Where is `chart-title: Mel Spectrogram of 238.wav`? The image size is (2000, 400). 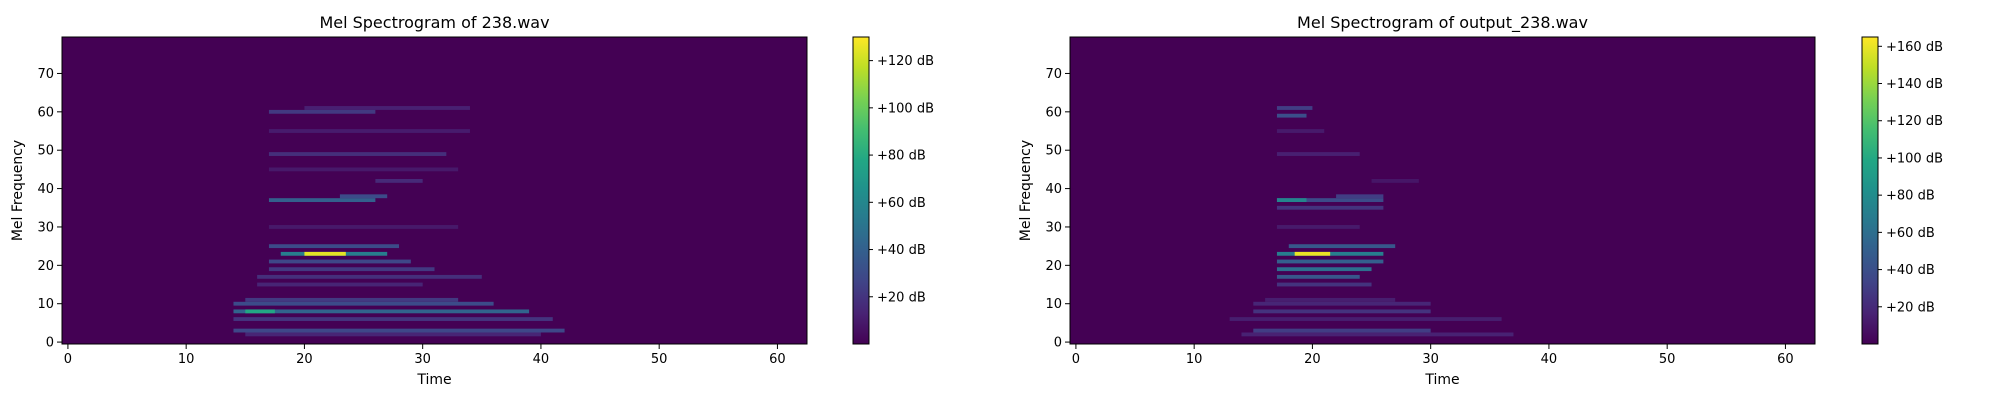
chart-title: Mel Spectrogram of 238.wav is located at coordinates (434, 22).